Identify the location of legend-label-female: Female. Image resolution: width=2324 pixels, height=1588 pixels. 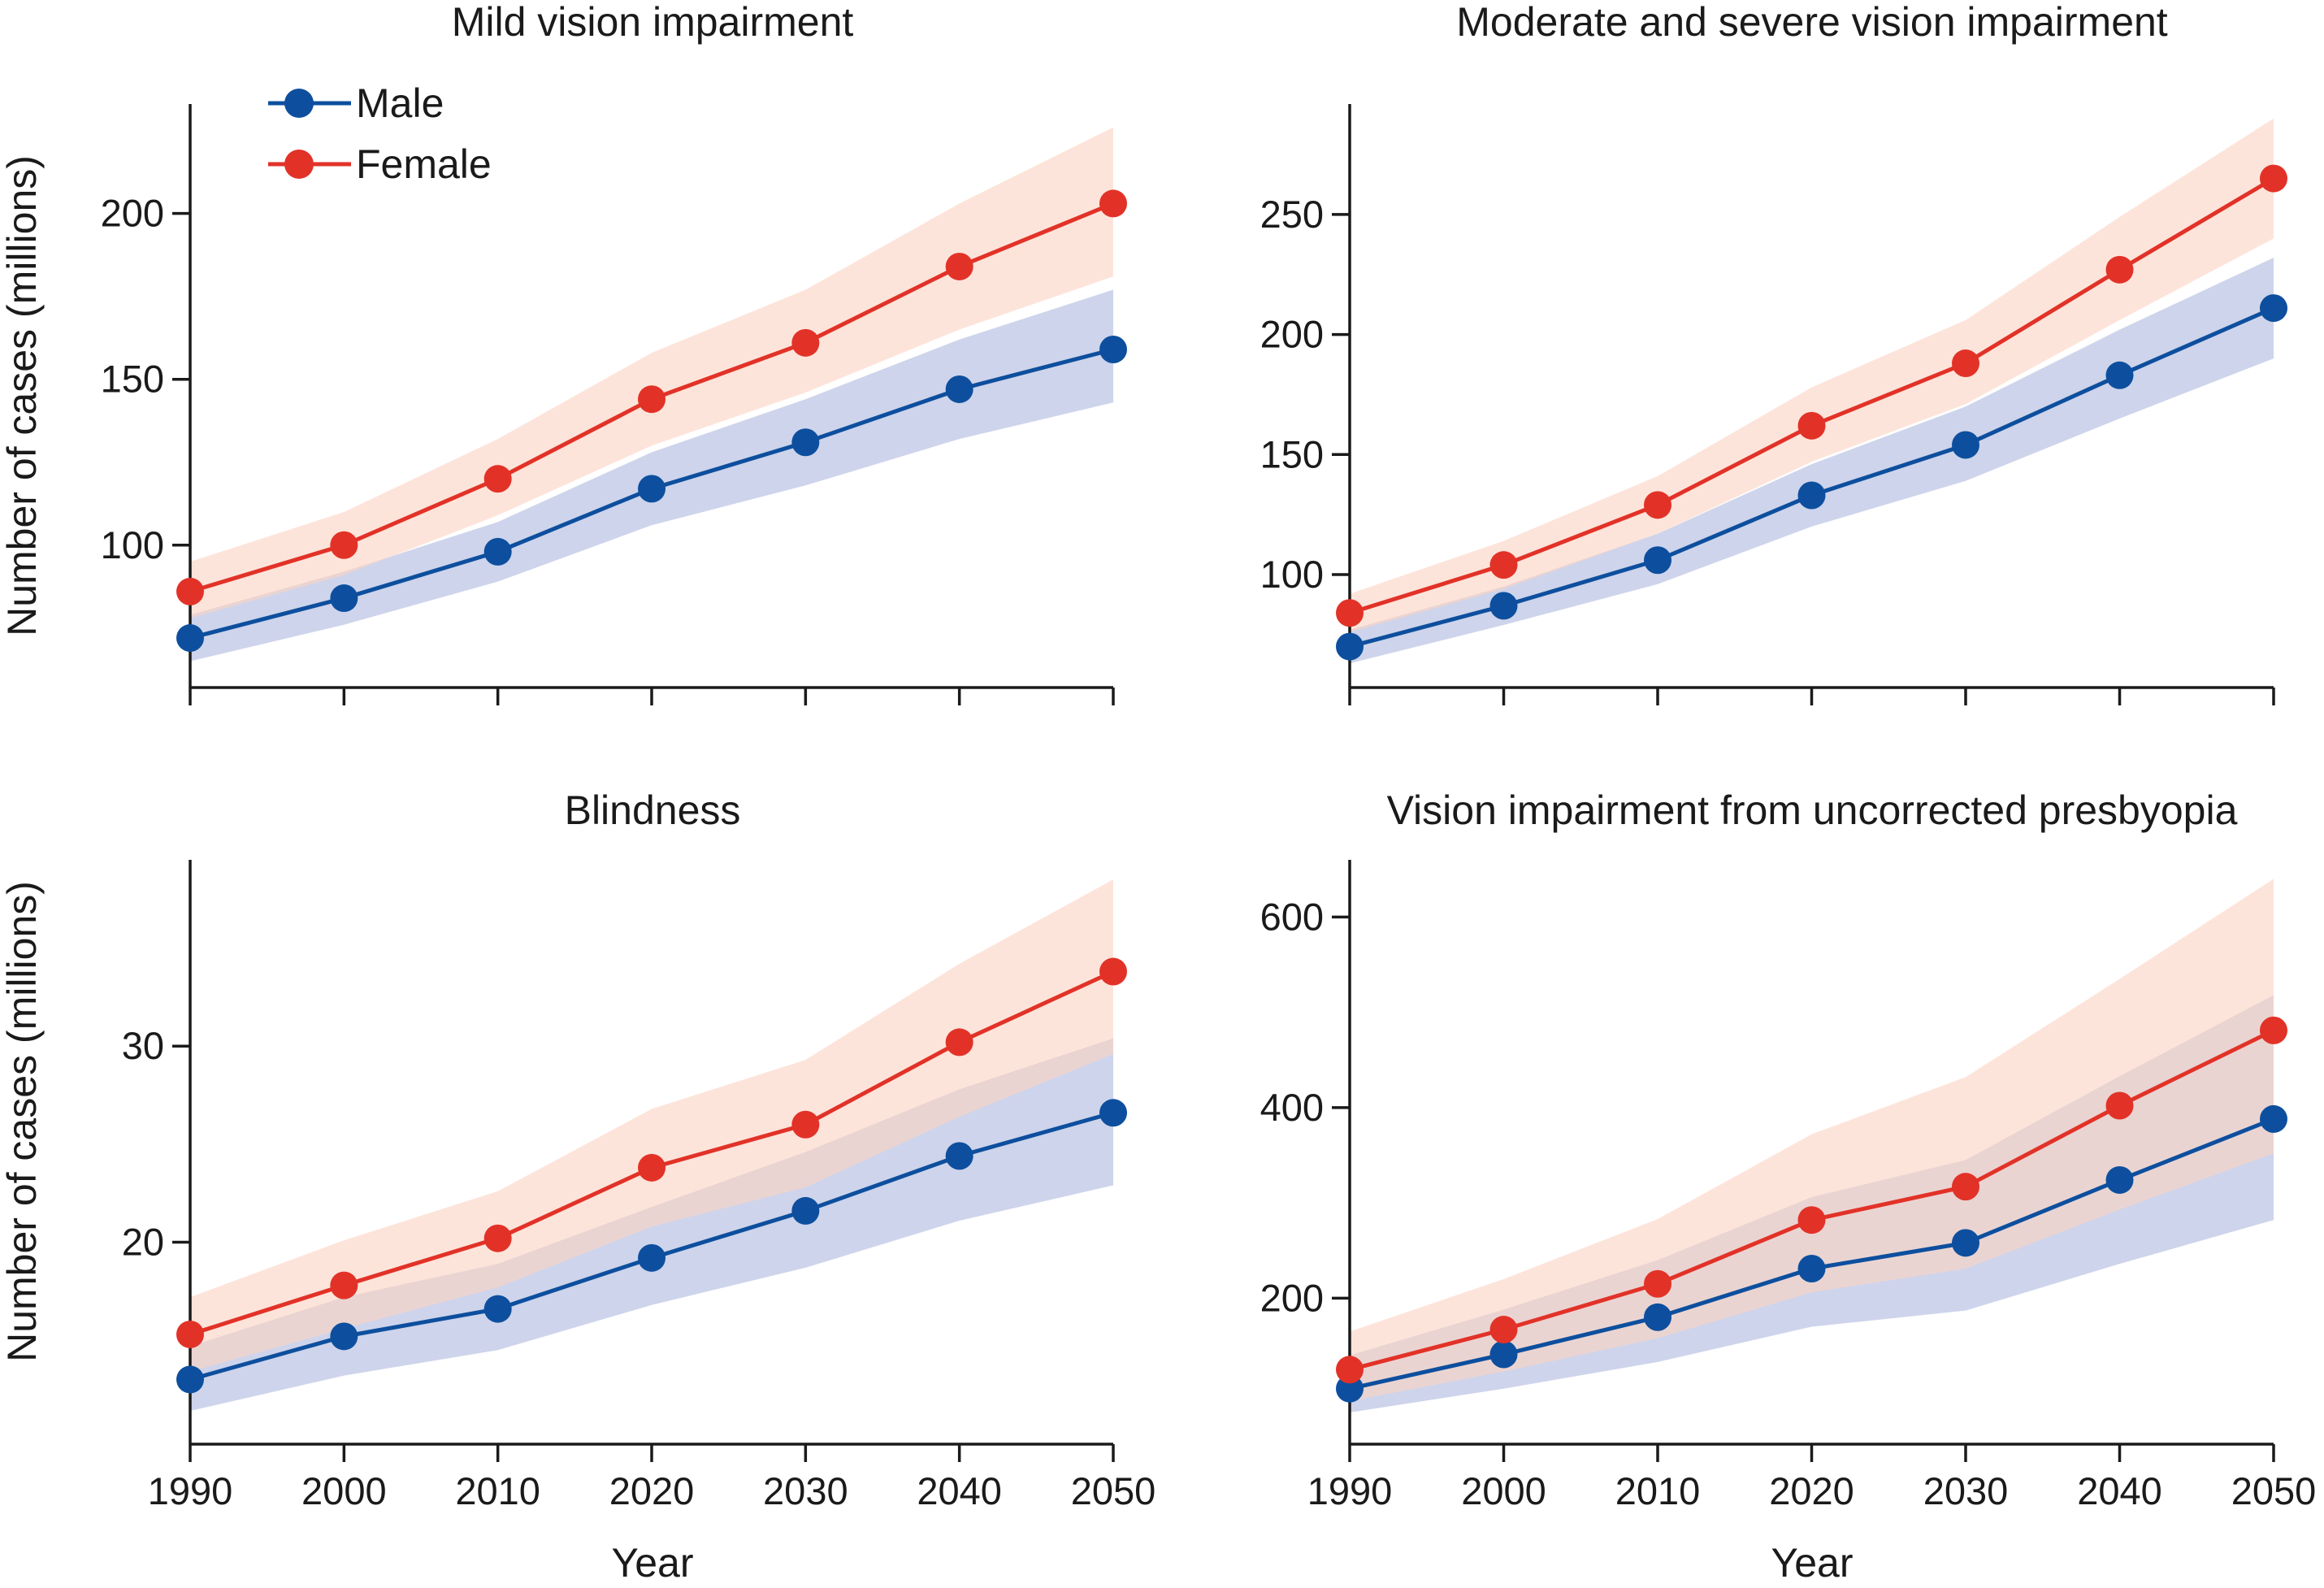
(424, 164).